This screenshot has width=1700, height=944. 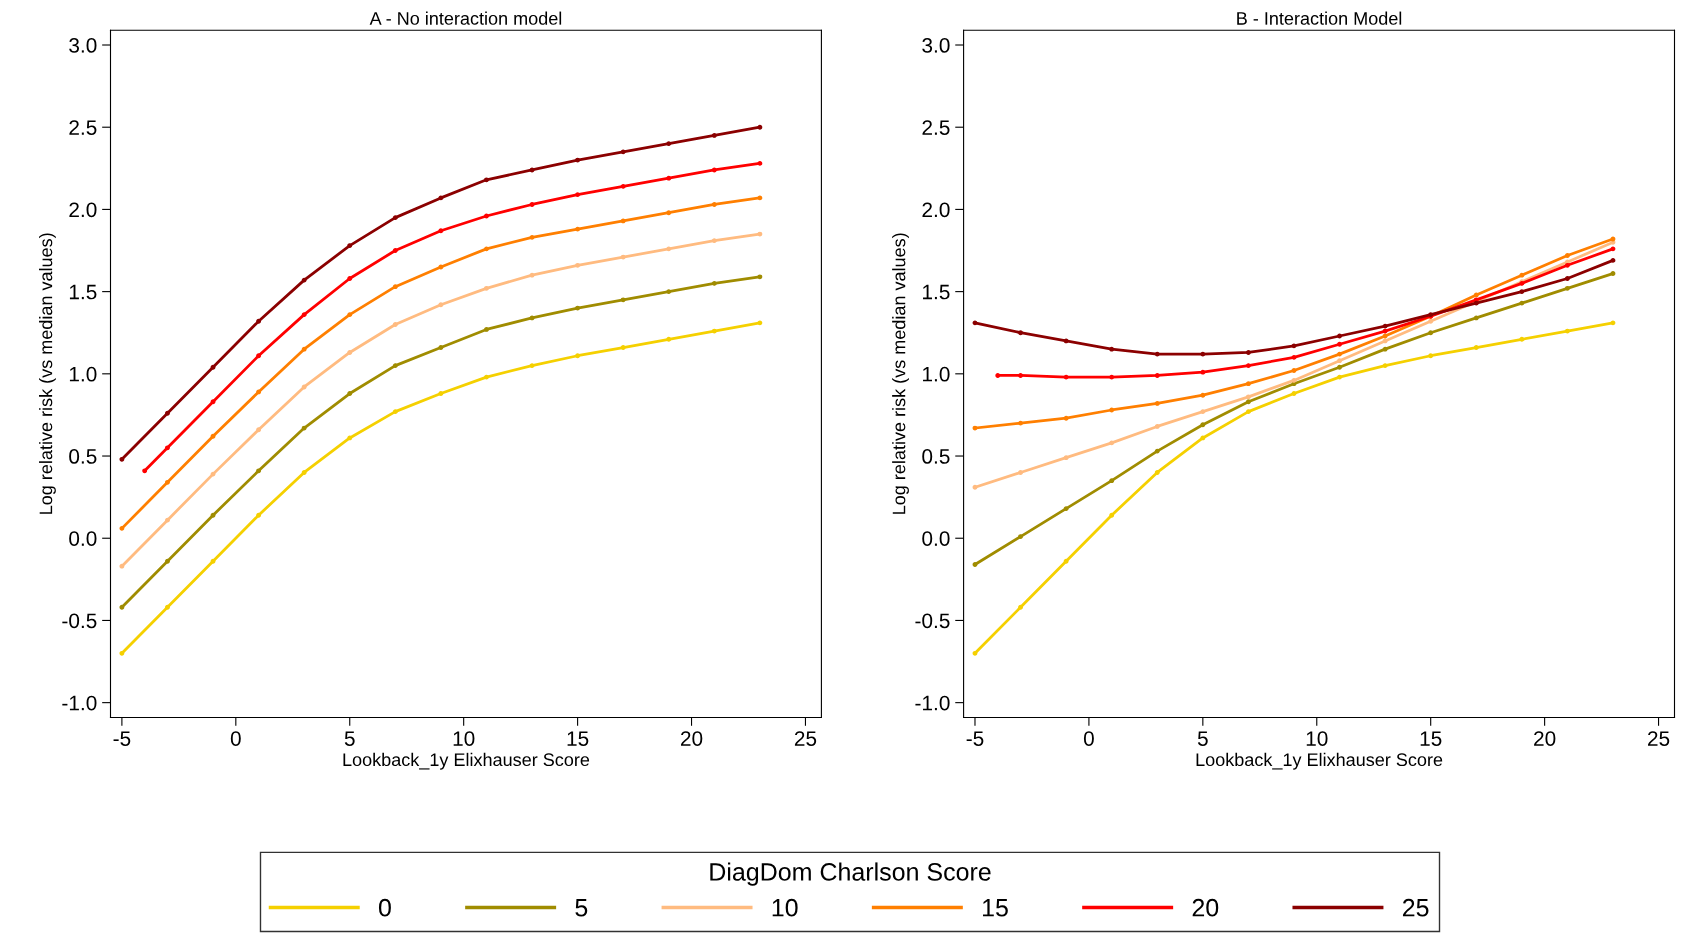 What do you see at coordinates (384, 907) in the screenshot?
I see `legend-label: 0` at bounding box center [384, 907].